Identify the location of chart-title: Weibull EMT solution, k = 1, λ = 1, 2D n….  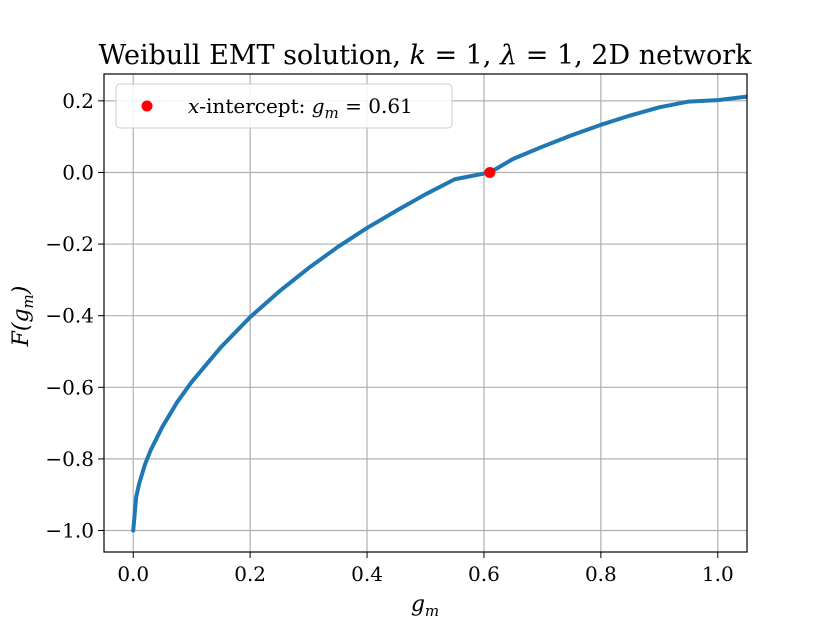
(425, 55).